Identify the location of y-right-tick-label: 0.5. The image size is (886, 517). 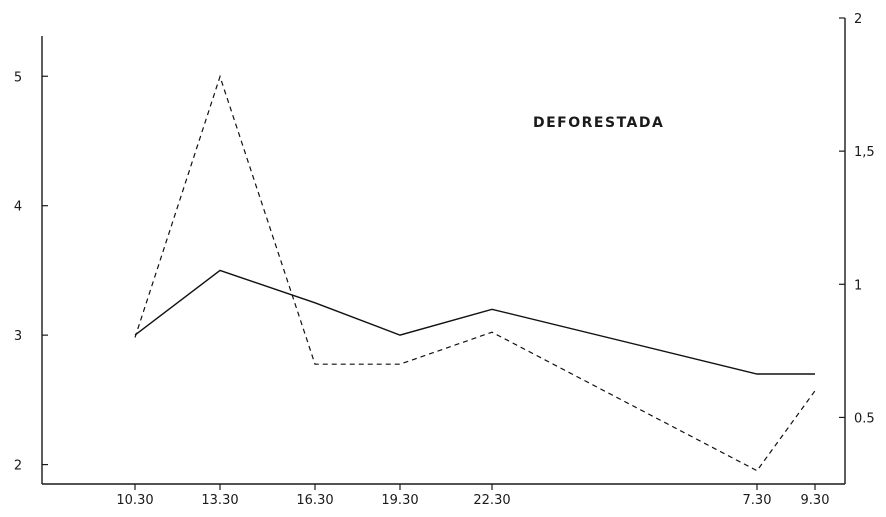
(864, 418).